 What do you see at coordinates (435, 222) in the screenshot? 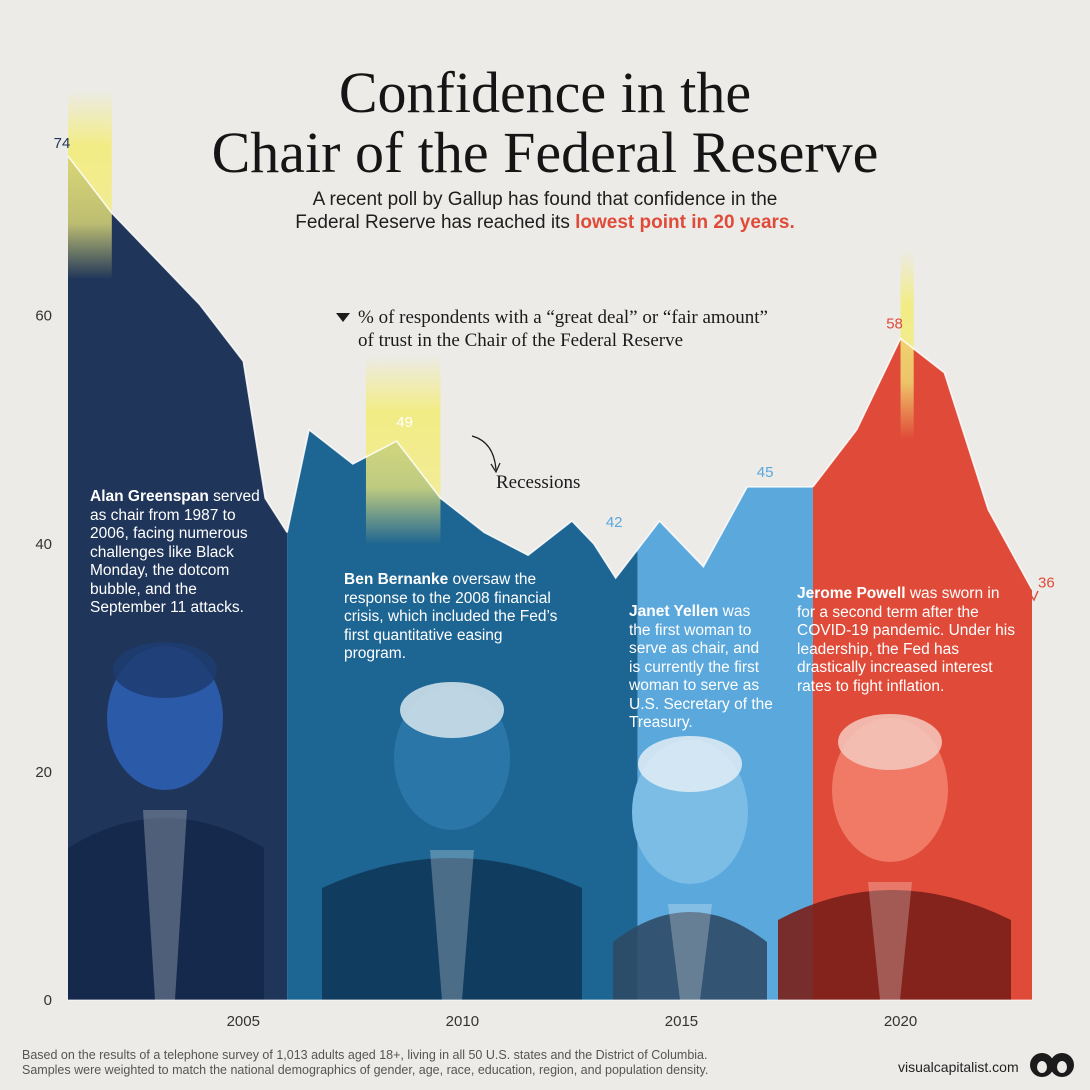
I see `subtitle-line2-plain: Federal Reserve has reached its` at bounding box center [435, 222].